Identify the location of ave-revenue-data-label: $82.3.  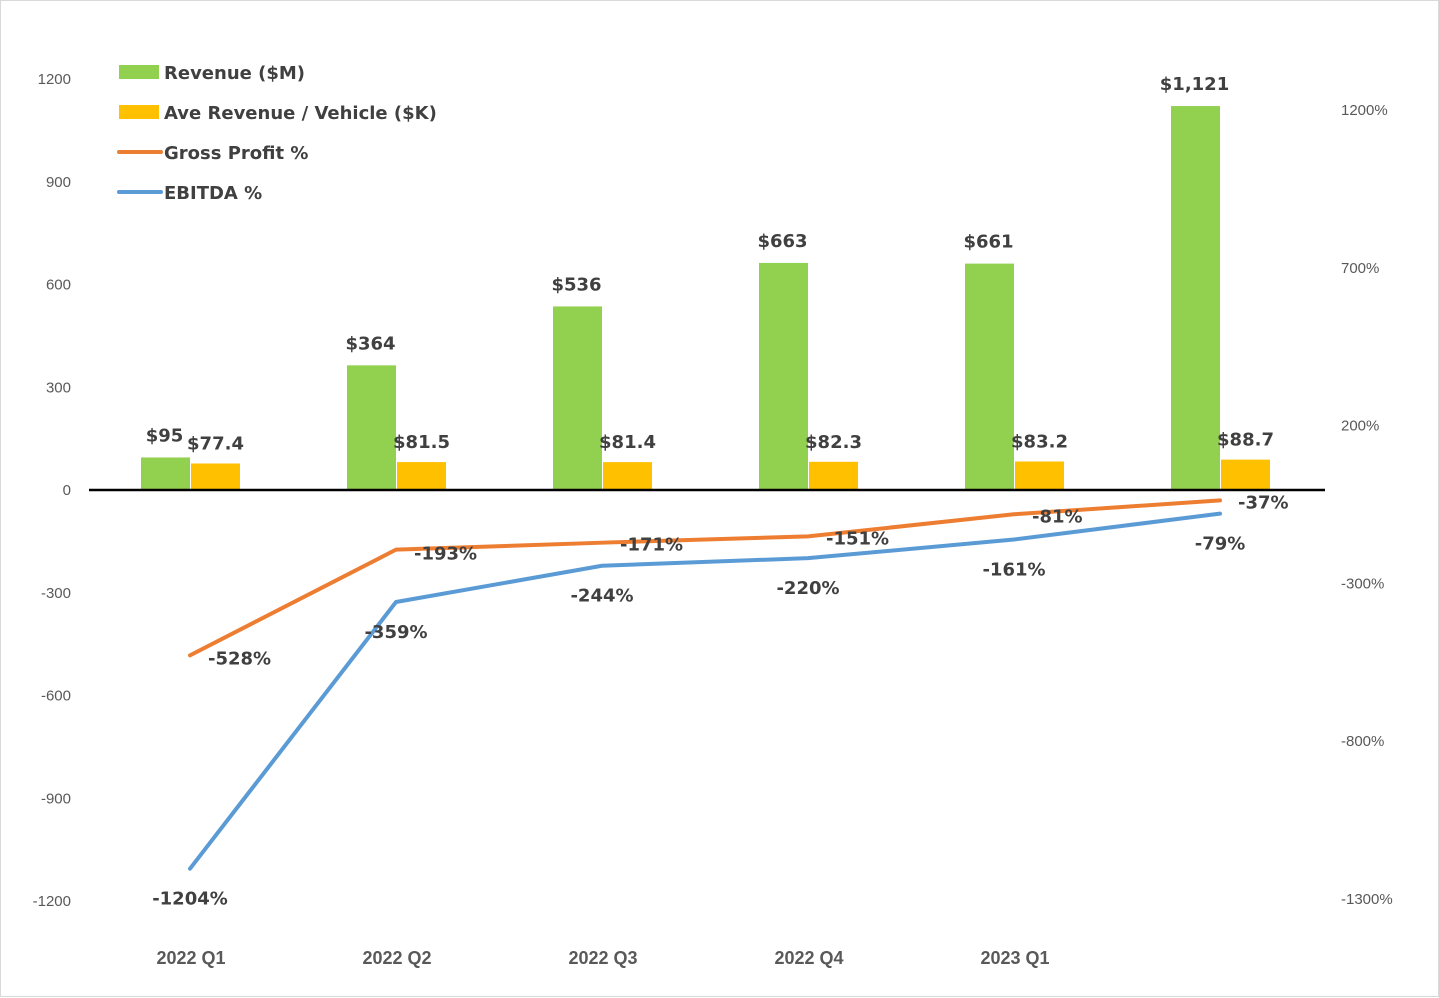
(833, 442).